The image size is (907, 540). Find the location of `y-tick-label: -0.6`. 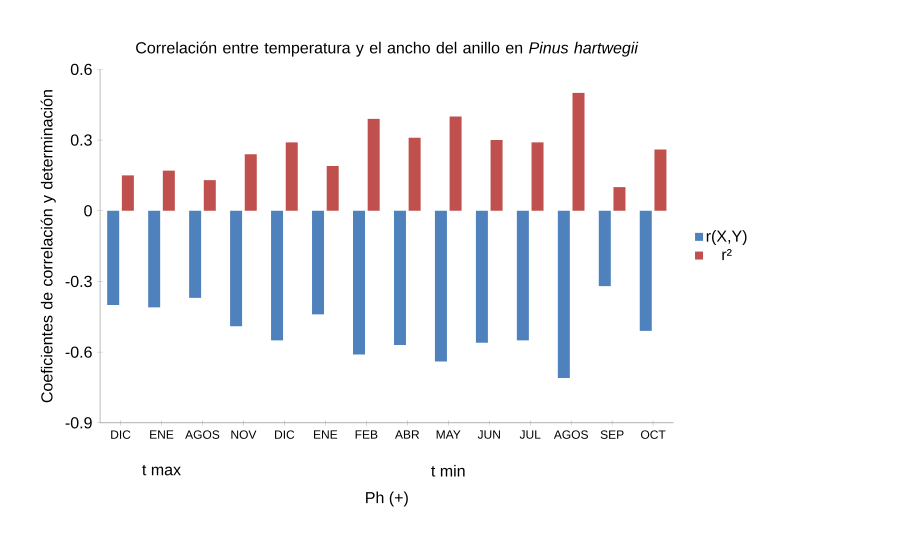

y-tick-label: -0.6 is located at coordinates (79, 352).